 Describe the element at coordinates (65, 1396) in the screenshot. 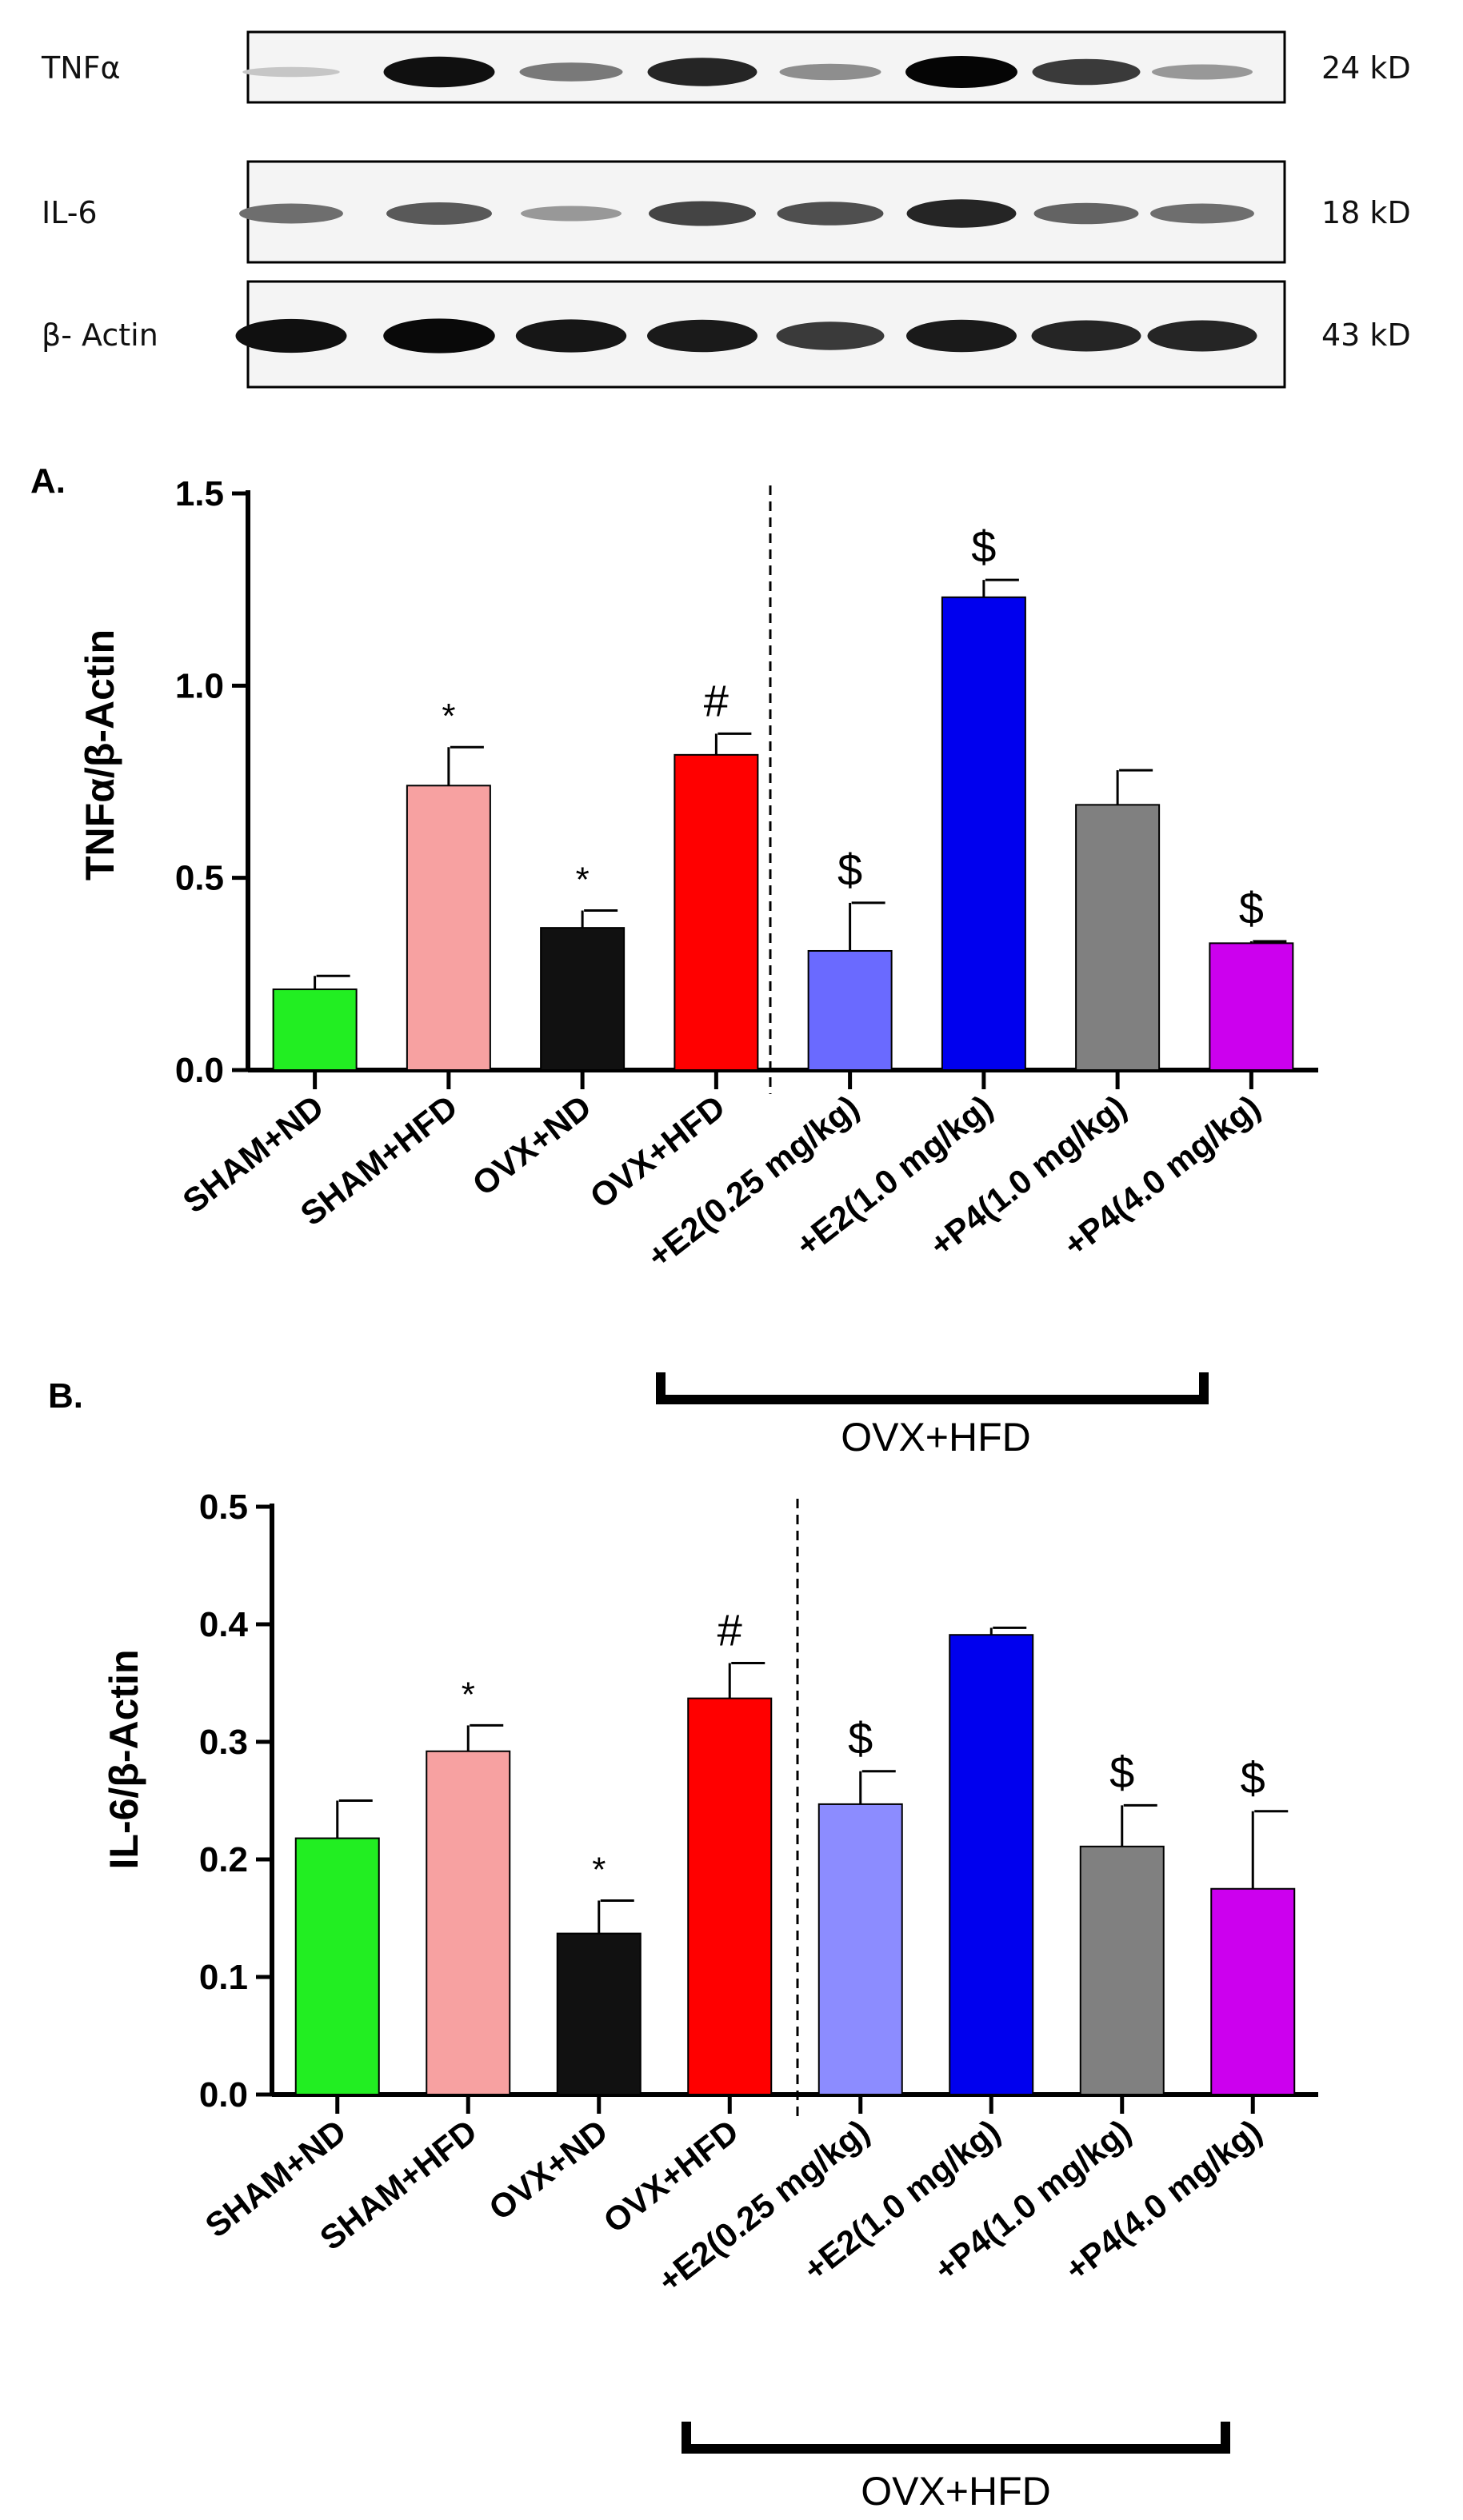

I see `panel-letter-b: B.` at that location.